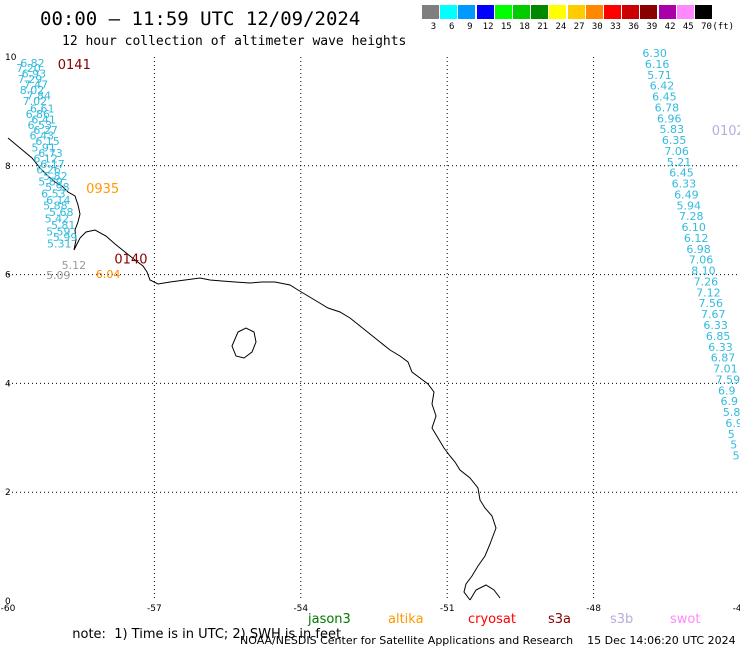 This screenshot has width=740, height=657. Describe the element at coordinates (8, 384) in the screenshot. I see `y-tick-label: 4` at that location.